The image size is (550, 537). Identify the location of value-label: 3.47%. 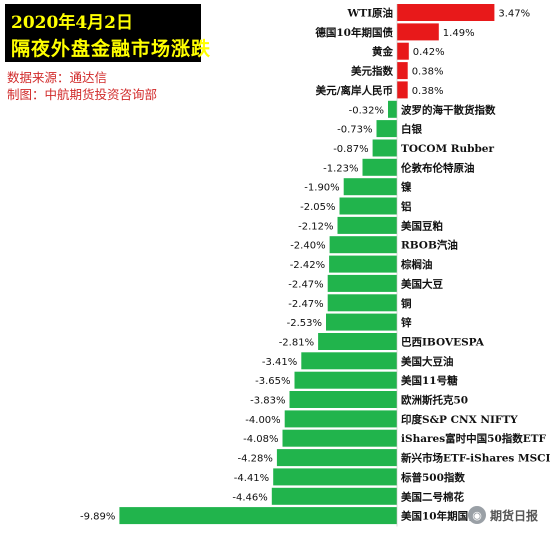
(514, 14).